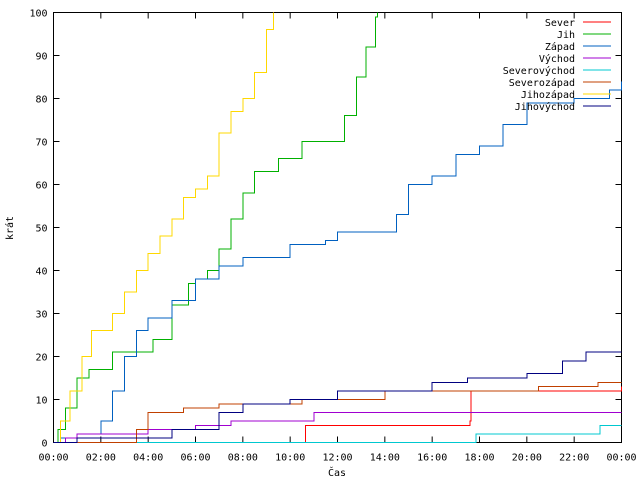 The height and width of the screenshot is (480, 640). Describe the element at coordinates (41, 272) in the screenshot. I see `y-tick-label: 40` at that location.